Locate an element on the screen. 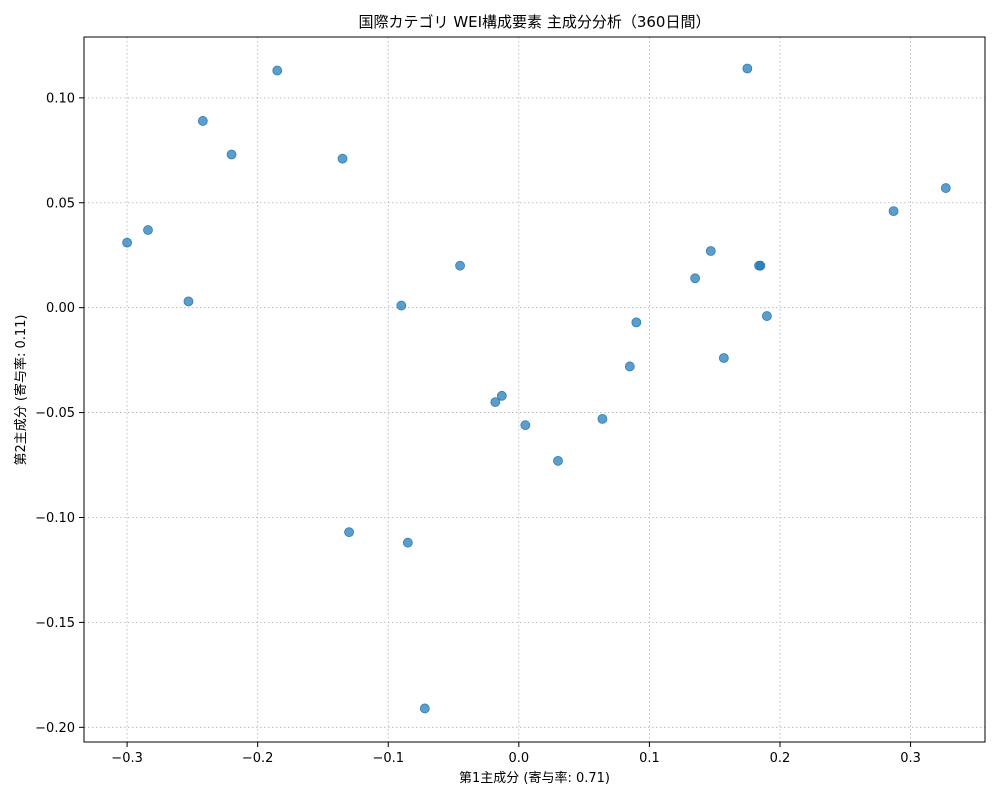  x-tick-label: −0.3 is located at coordinates (127, 758).